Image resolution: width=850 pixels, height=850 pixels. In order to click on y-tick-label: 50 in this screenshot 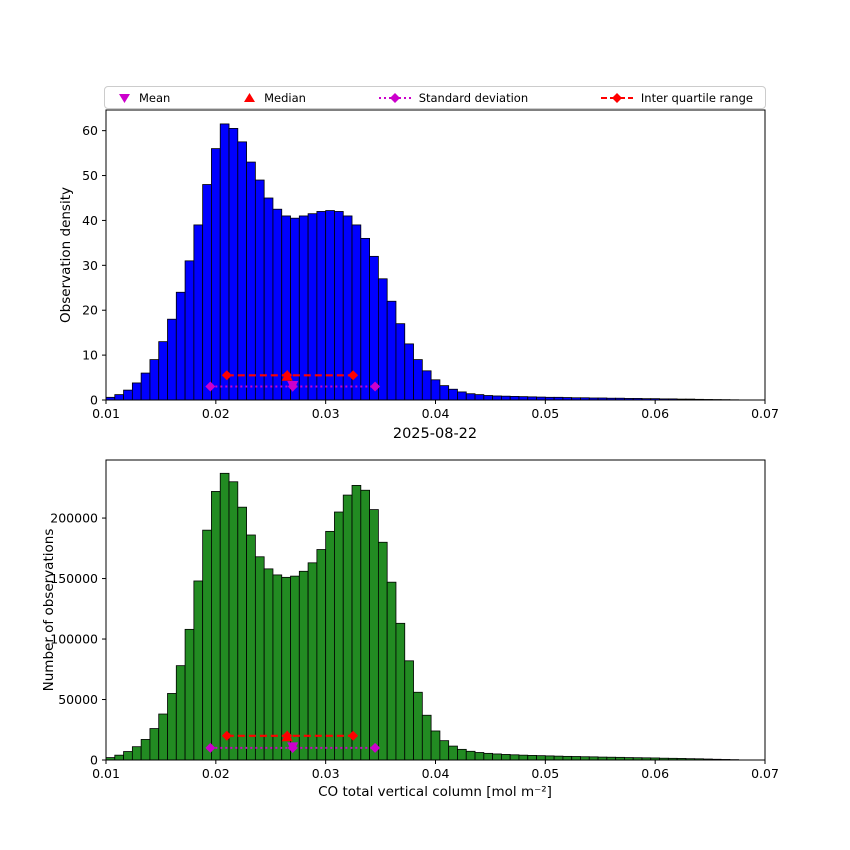, I will do `click(90, 175)`.